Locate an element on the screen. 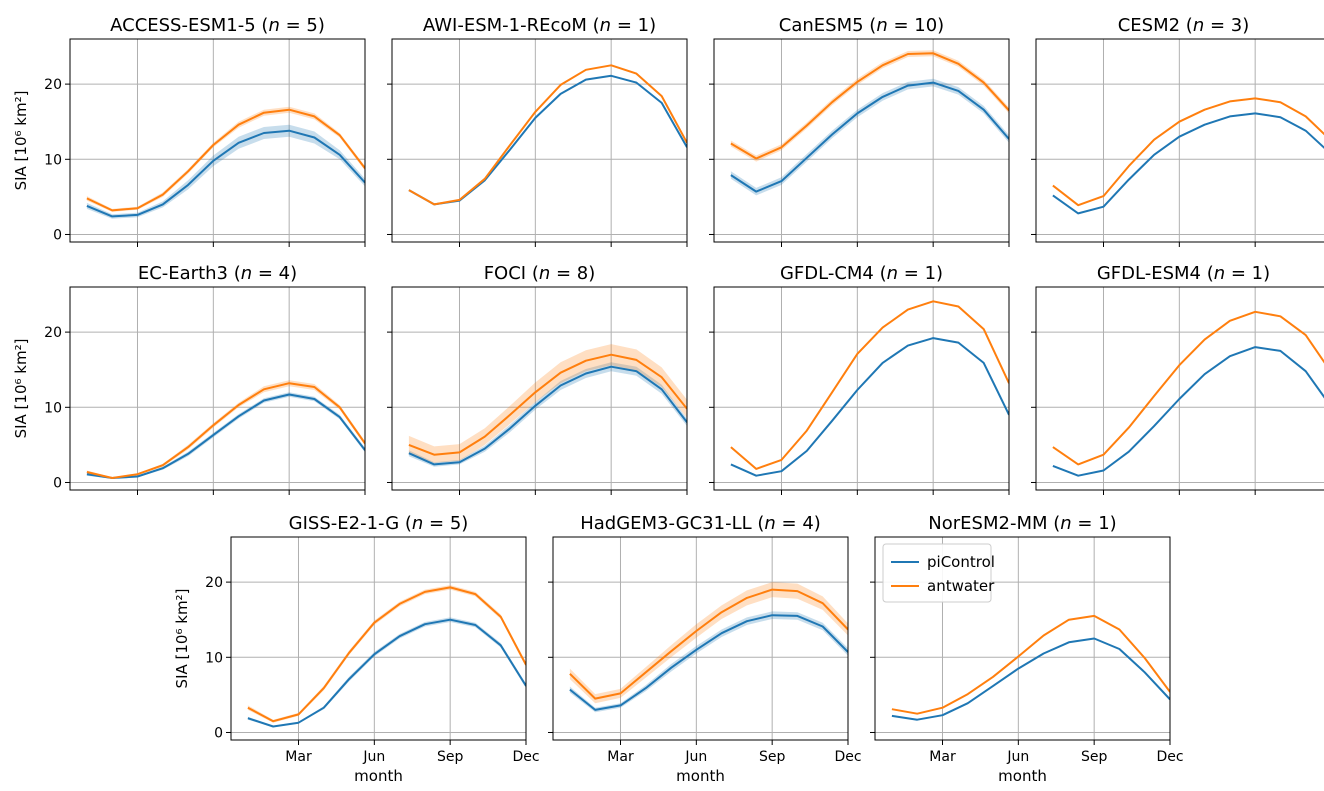 The width and height of the screenshot is (1324, 791). panel-2: AWI-ESM-1-REcoM (n = 1) is located at coordinates (537, 131).